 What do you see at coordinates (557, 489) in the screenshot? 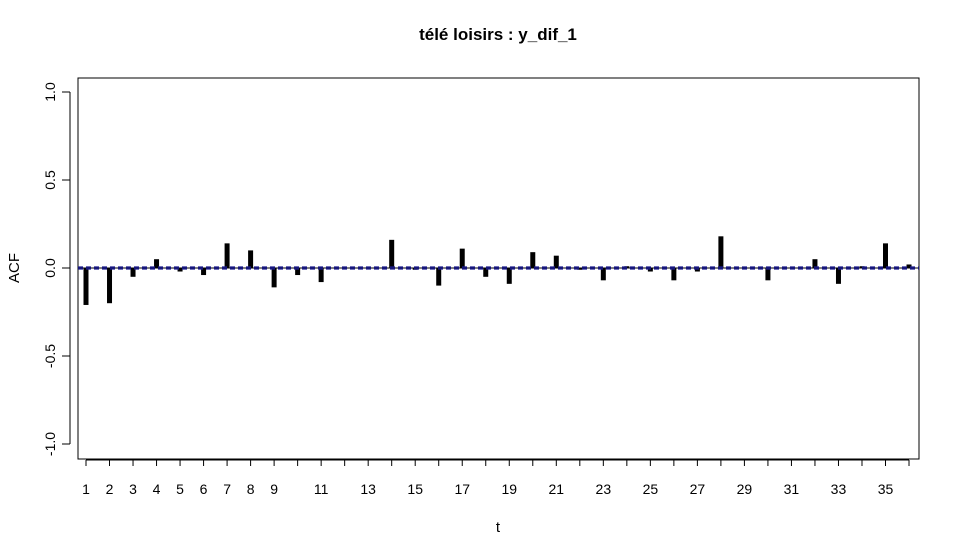
I see `x-tick-label: 21` at bounding box center [557, 489].